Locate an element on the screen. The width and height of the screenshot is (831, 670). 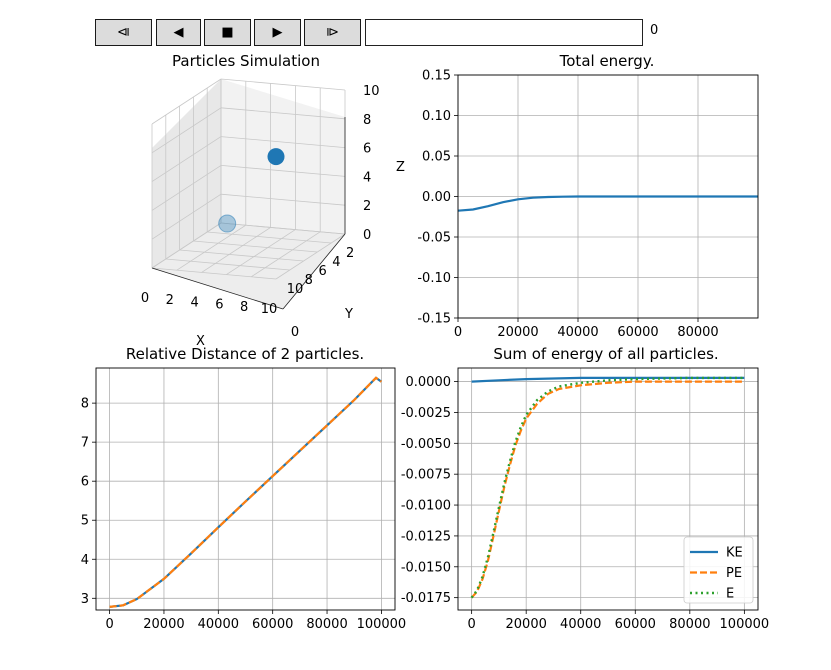
y-tick-label: 0.10 is located at coordinates (436, 116).